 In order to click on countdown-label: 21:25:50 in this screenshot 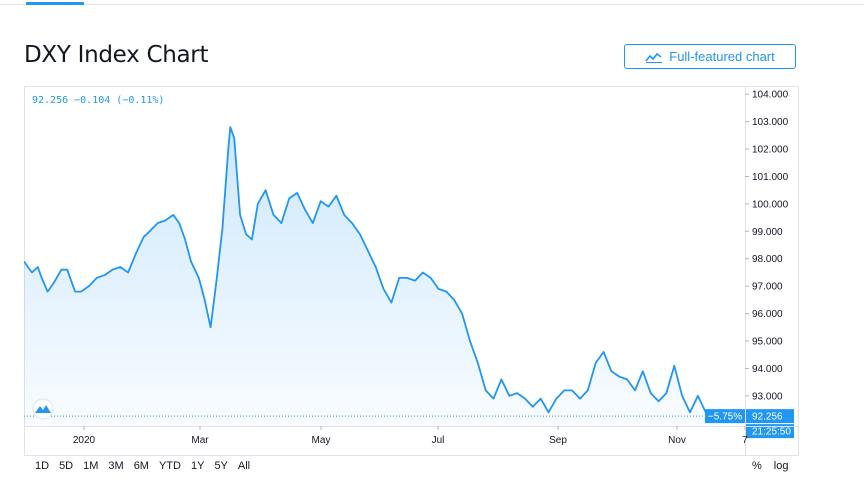, I will do `click(771, 432)`.